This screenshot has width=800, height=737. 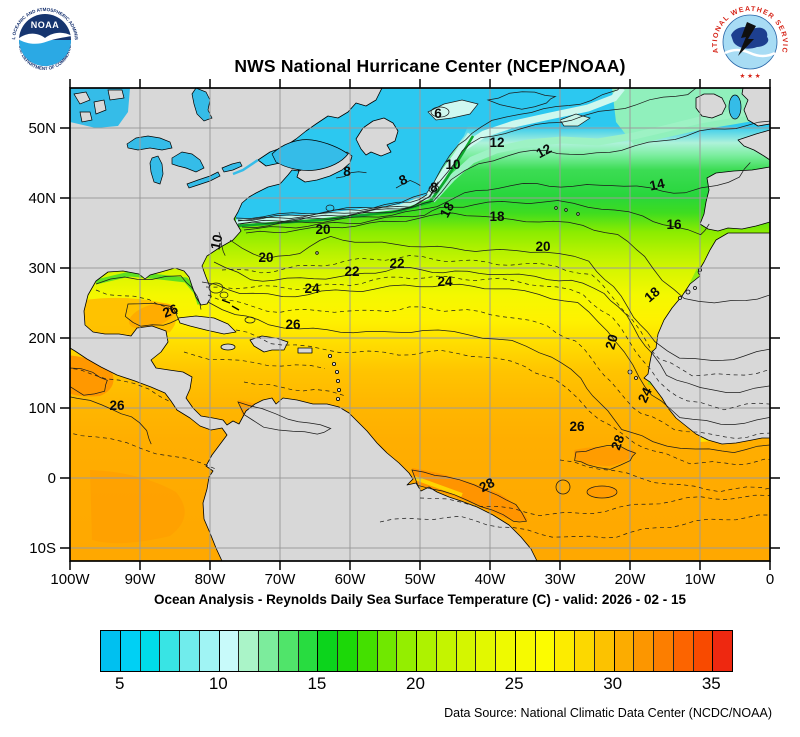 I want to click on x-axis-label: 70W, so click(x=281, y=579).